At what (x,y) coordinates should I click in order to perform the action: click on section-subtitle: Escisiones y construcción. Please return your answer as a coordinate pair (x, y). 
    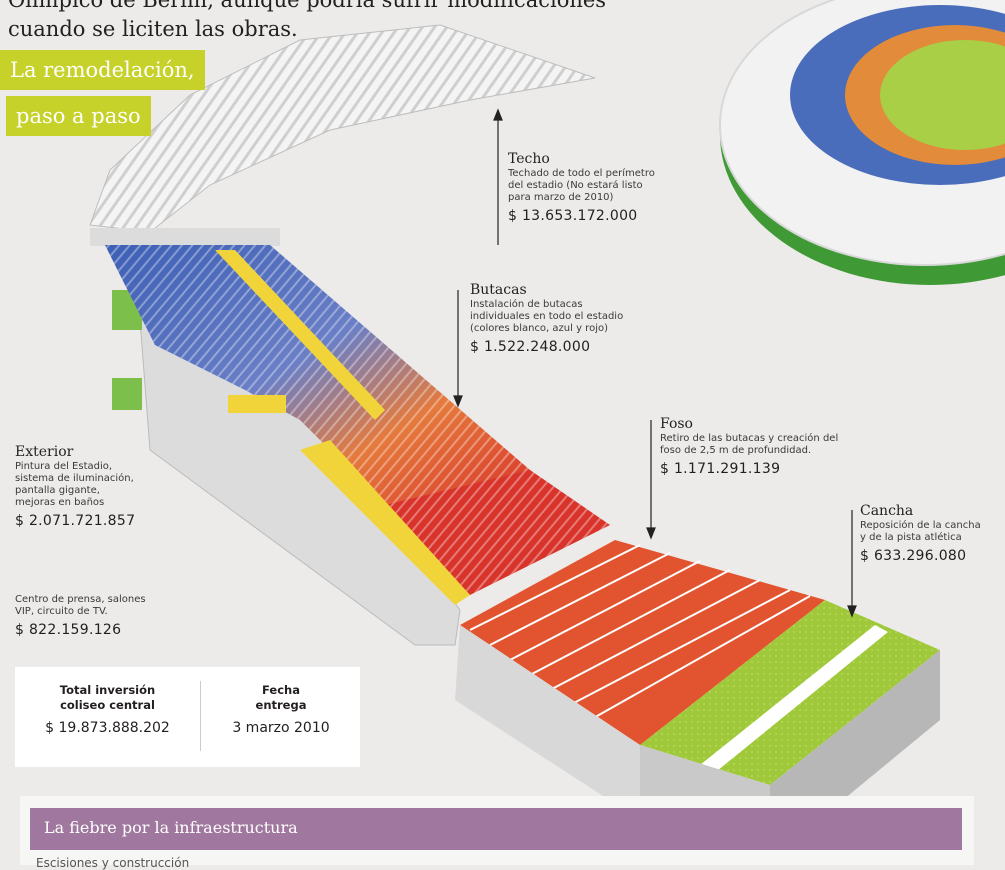
    Looking at the image, I should click on (113, 863).